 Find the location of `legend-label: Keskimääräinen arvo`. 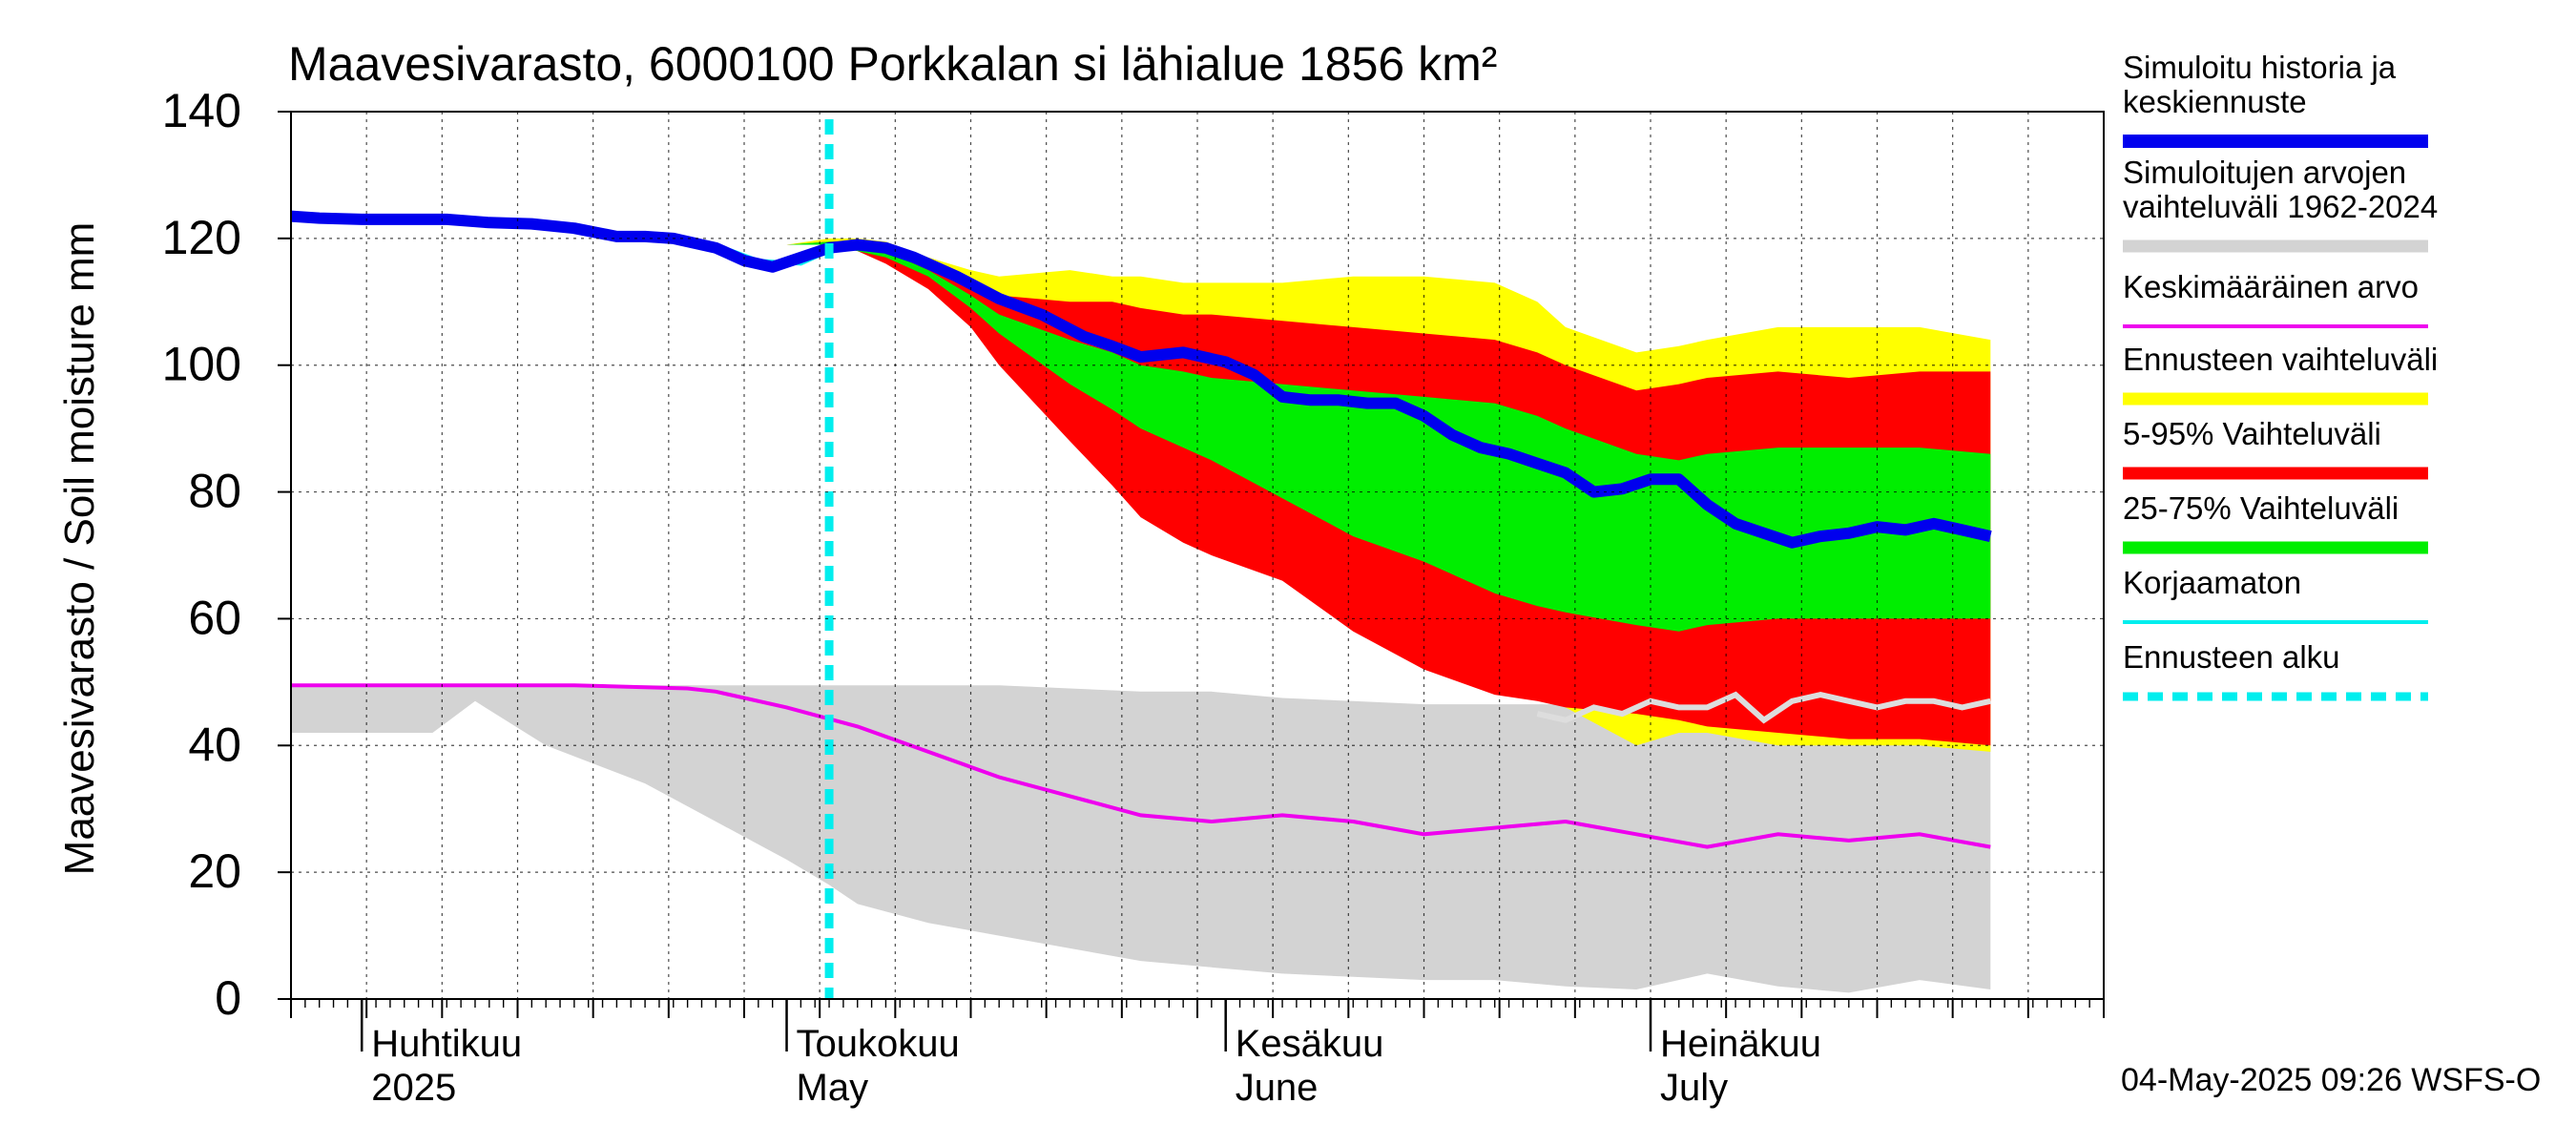

legend-label: Keskimääräinen arvo is located at coordinates (2271, 286).